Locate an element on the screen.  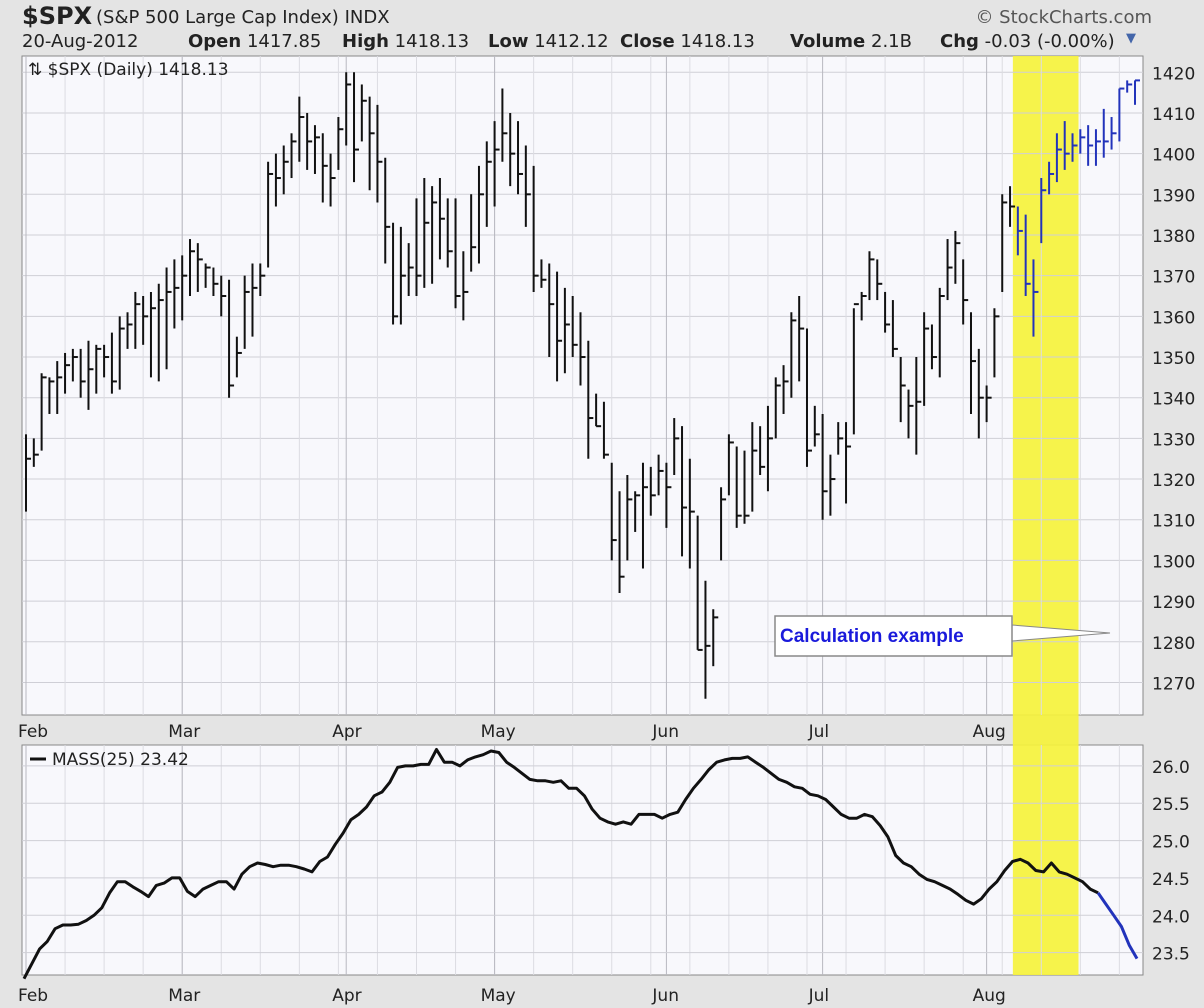
price-y-tick-label: 1340 is located at coordinates (1173, 400).